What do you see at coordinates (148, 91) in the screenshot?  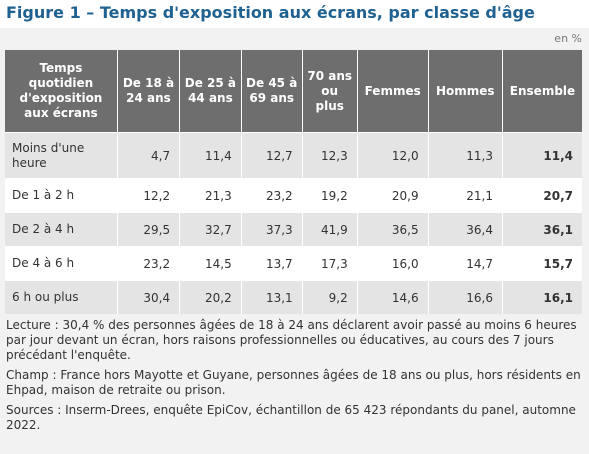 I see `column-header: De 18 à 24 ans` at bounding box center [148, 91].